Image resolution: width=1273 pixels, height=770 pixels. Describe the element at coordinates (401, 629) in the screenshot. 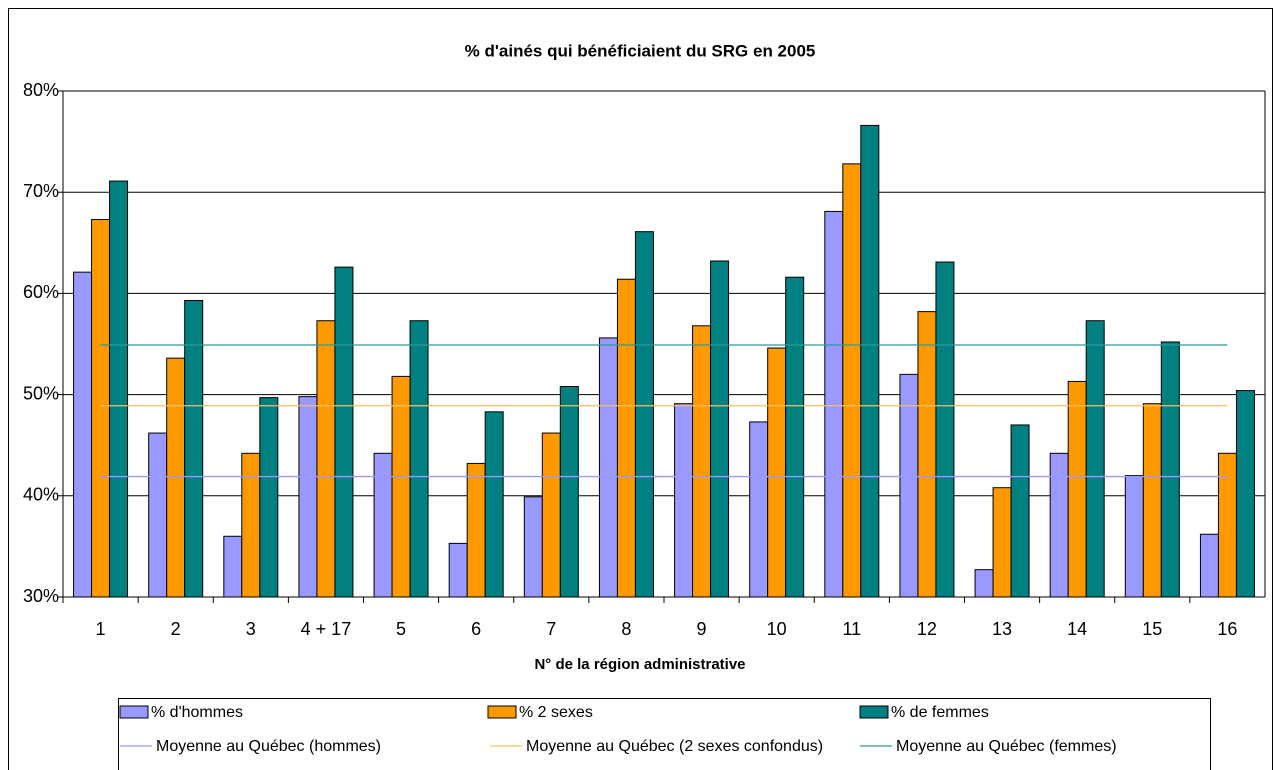

I see `x-tick-label: 5` at that location.